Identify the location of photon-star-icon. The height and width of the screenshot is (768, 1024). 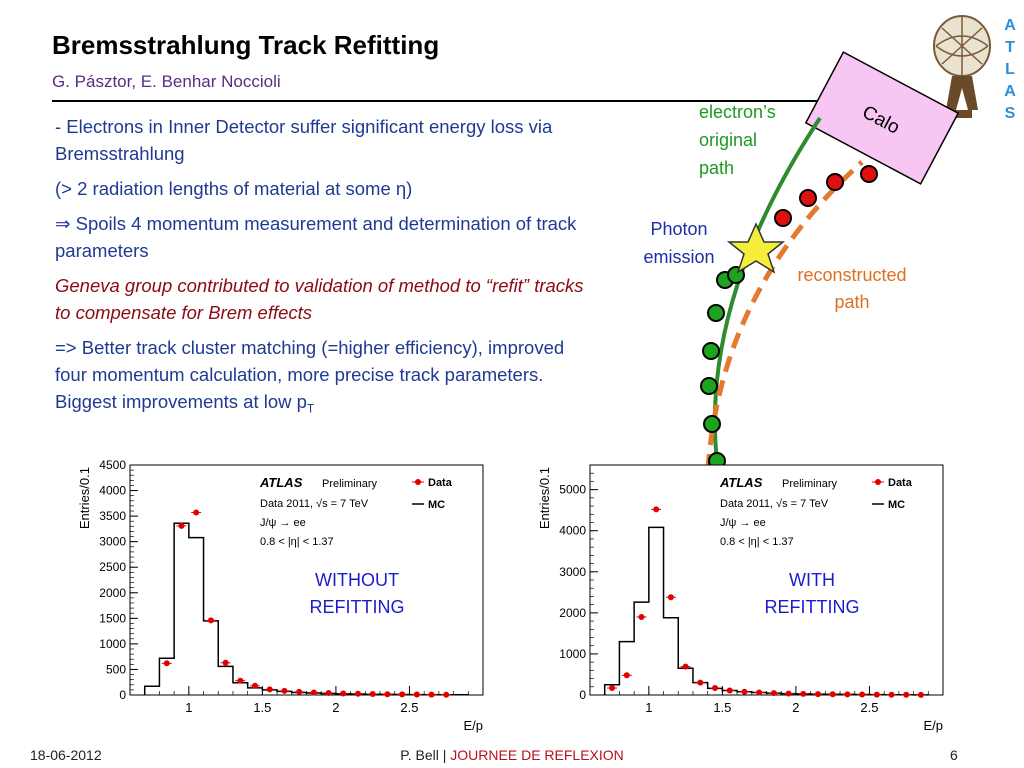
(756, 248).